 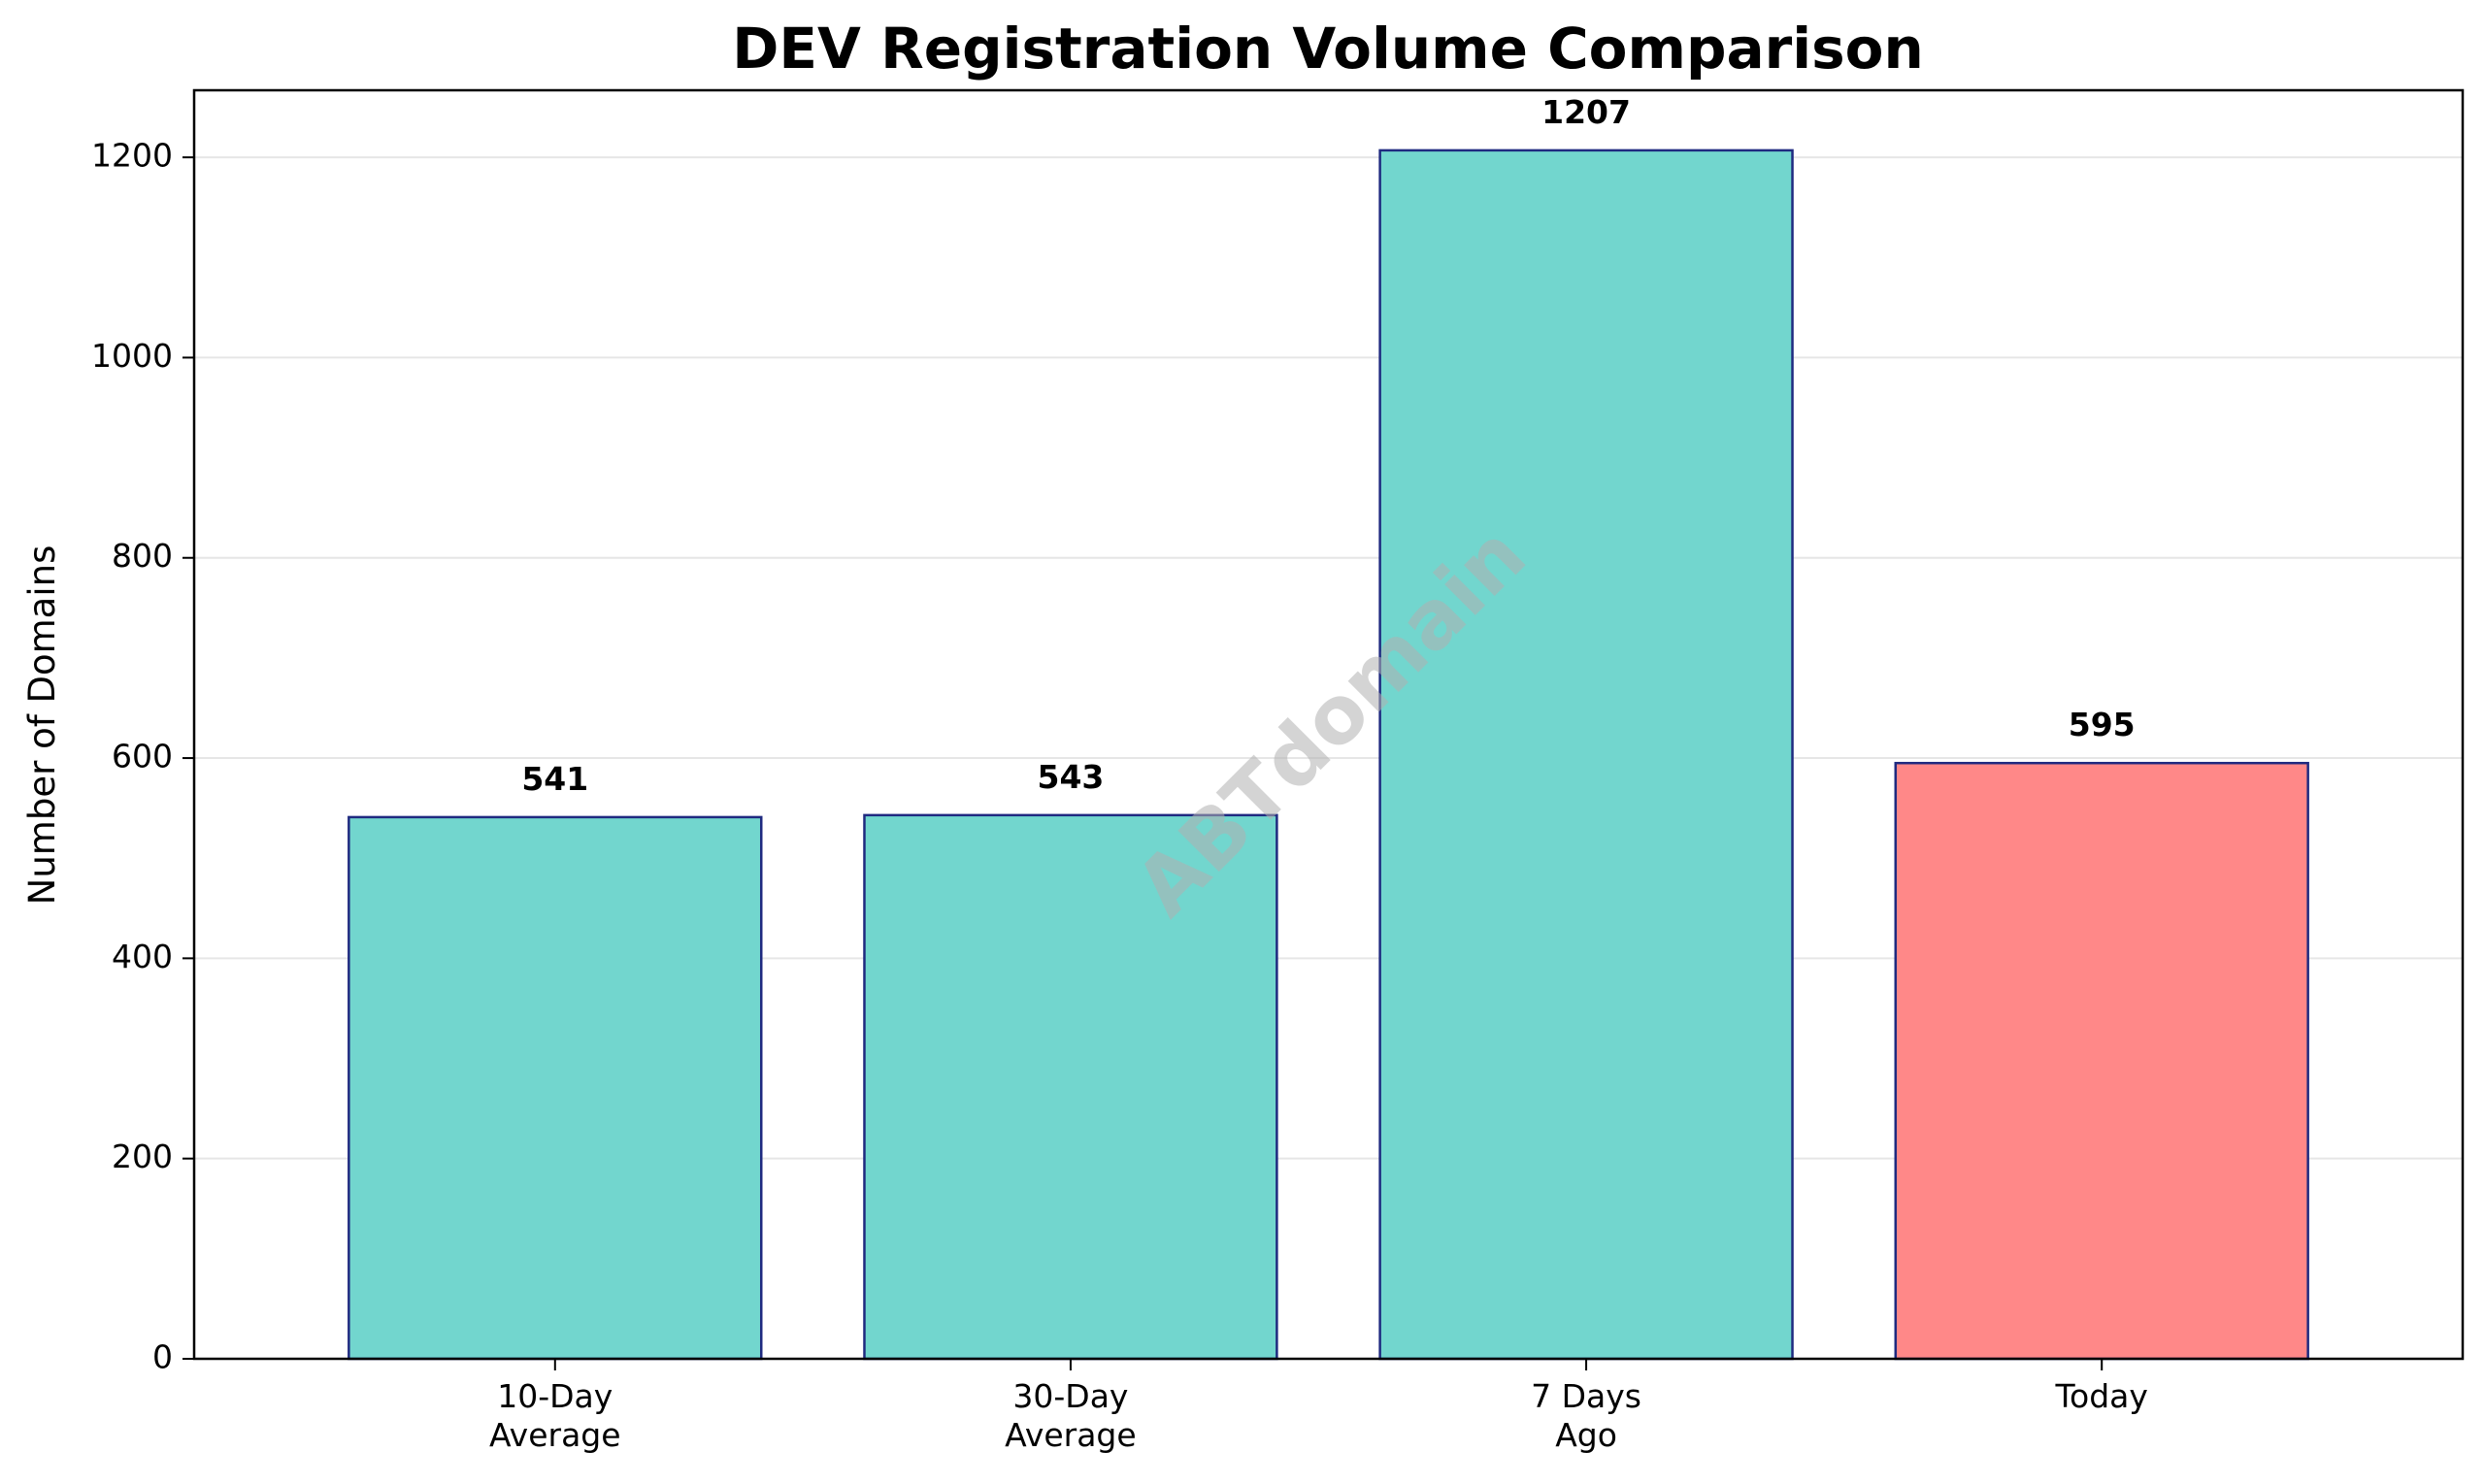 I want to click on y-tick-label: 400, so click(x=143, y=956).